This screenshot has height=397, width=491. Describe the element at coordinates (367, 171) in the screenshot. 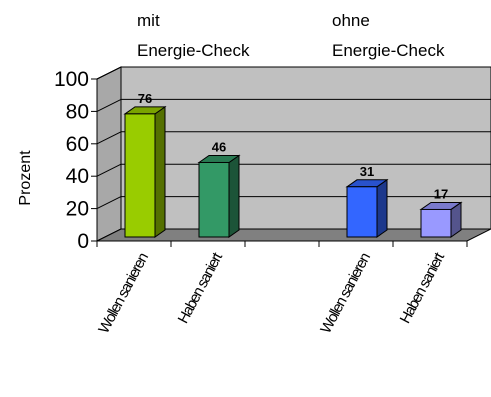

I see `bar-value-label: 31` at that location.